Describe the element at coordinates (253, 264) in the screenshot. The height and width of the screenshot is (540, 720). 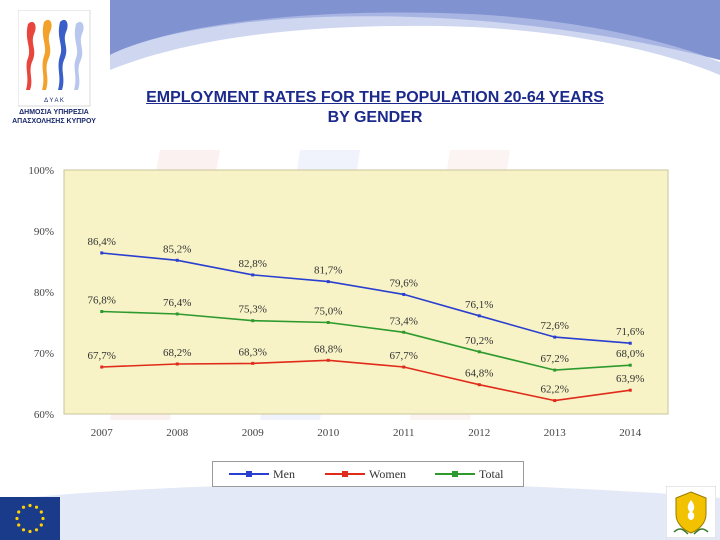
I see `data-label-men: 82,8%` at that location.